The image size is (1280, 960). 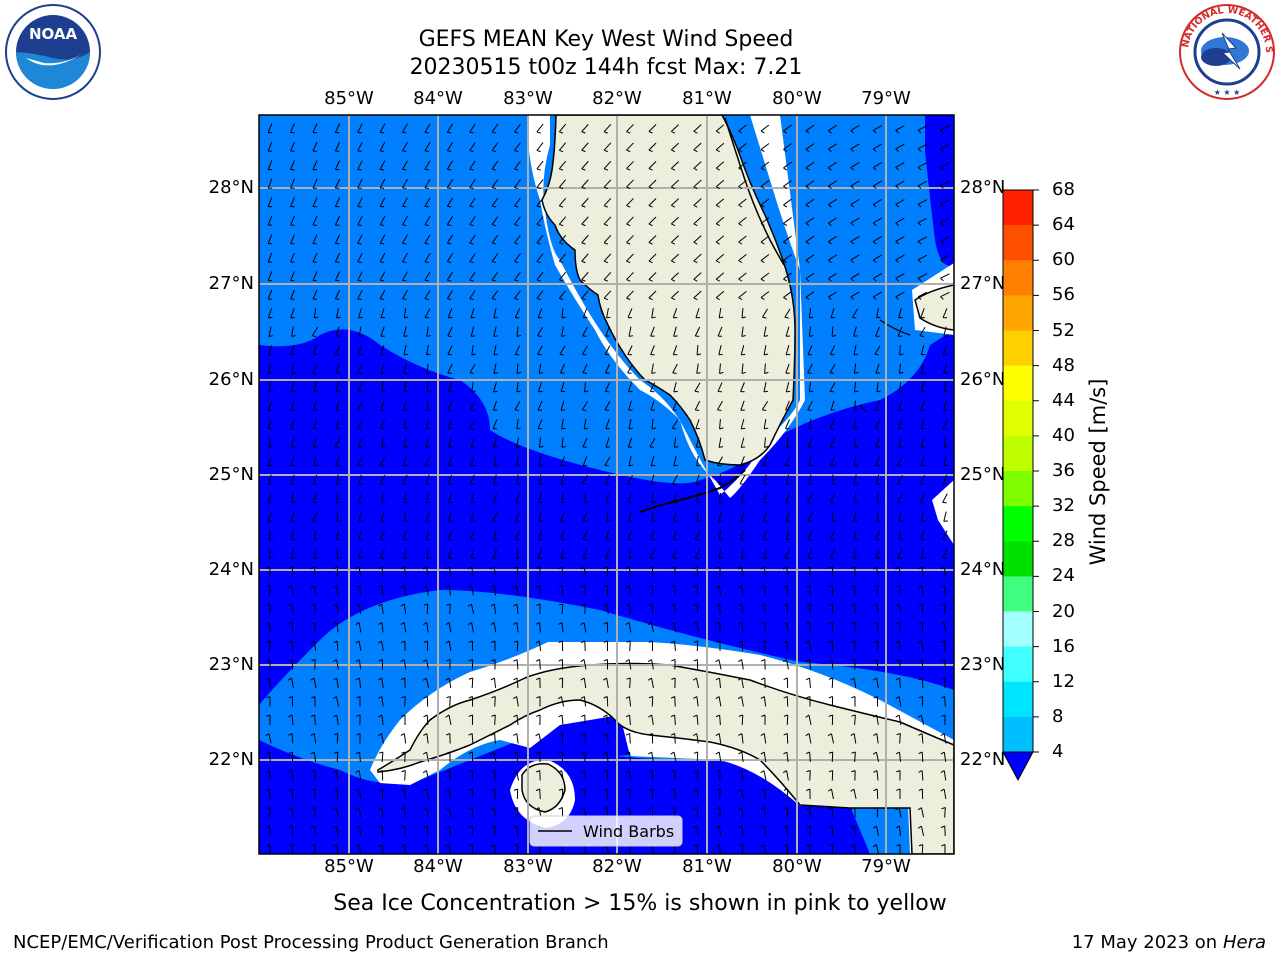 I want to click on lat-label-left: 27°N, so click(x=231, y=283).